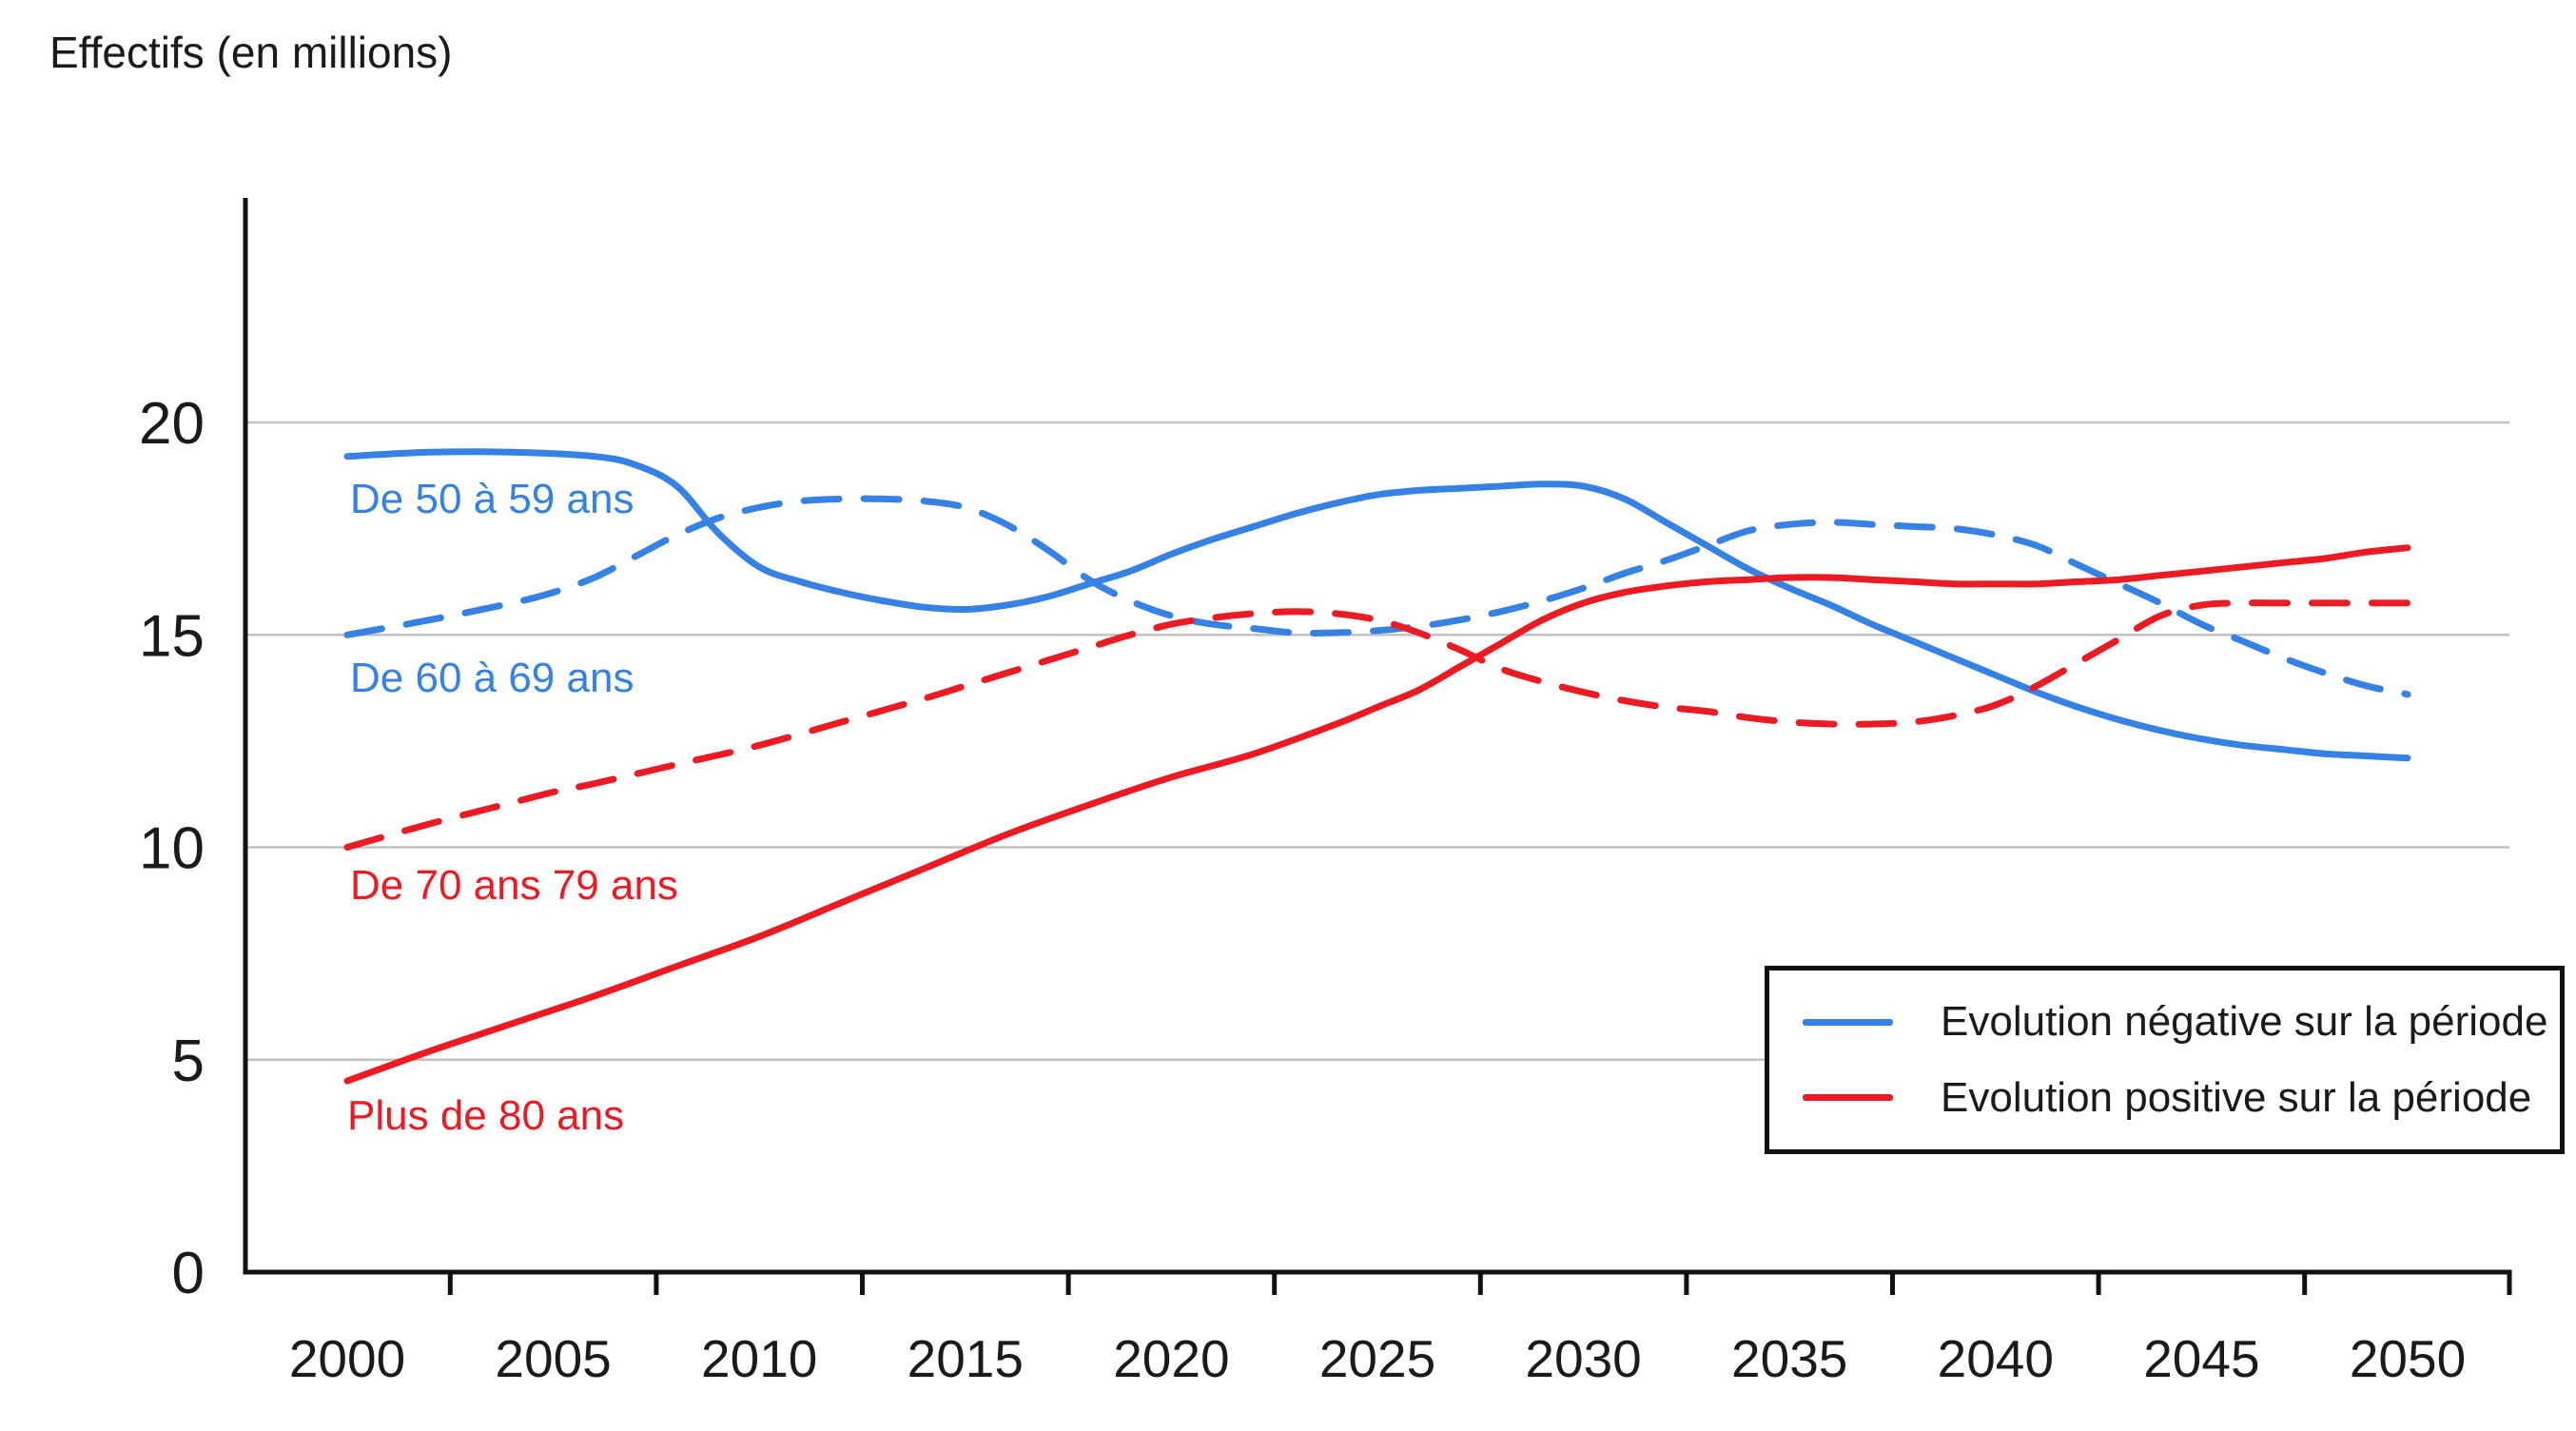 The width and height of the screenshot is (2576, 1431). I want to click on series-label-50-59: De 50 à 59 ans, so click(492, 499).